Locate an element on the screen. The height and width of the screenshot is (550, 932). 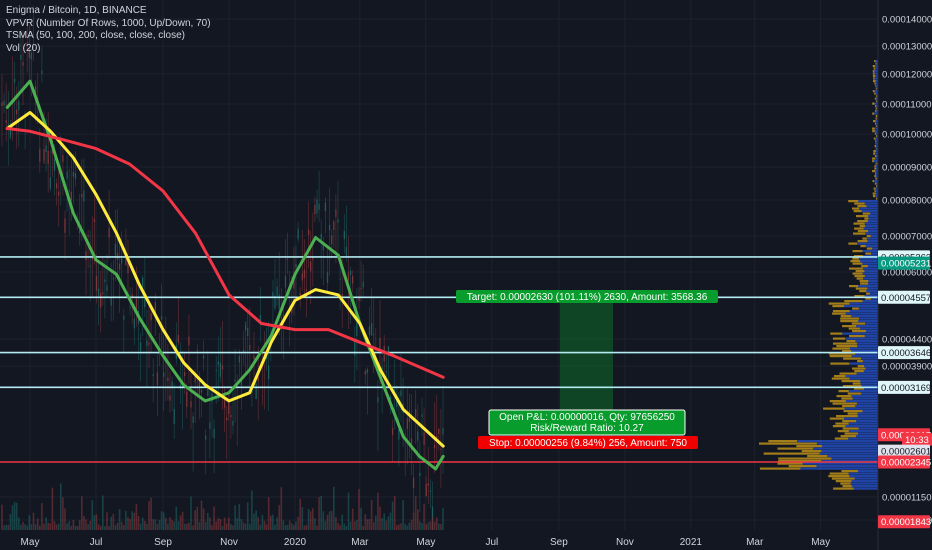
price-tag-label: 0.00002345 is located at coordinates (906, 463).